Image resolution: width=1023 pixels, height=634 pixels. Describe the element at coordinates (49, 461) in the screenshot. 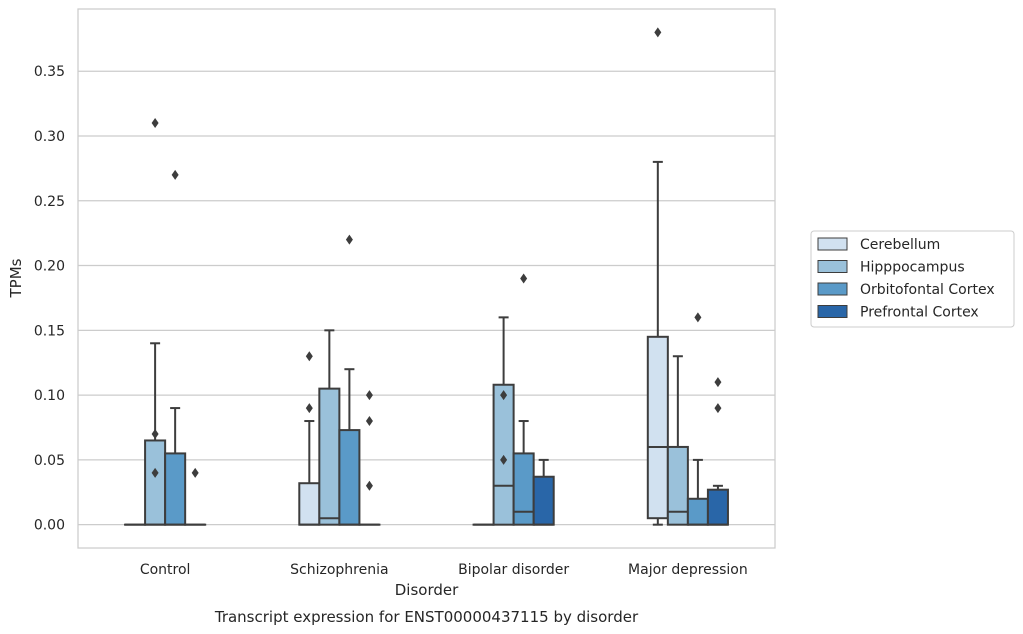

I see `y-tick-label: 0.05` at that location.